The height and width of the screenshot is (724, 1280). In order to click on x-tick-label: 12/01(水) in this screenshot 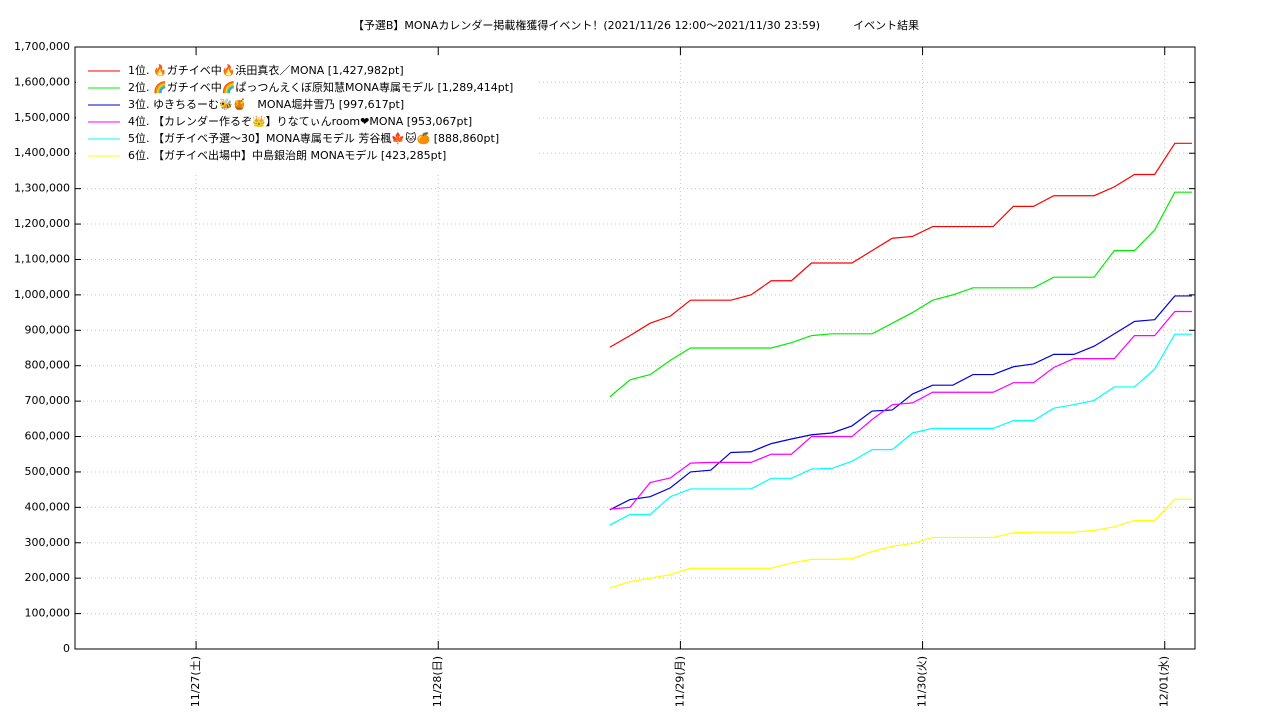, I will do `click(1164, 681)`.